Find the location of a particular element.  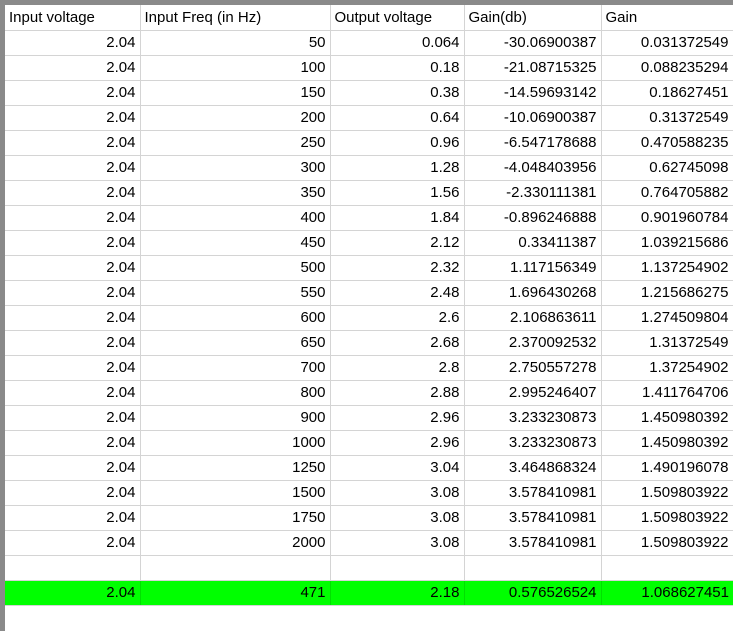

cell-input-freq: 1750 is located at coordinates (235, 518).